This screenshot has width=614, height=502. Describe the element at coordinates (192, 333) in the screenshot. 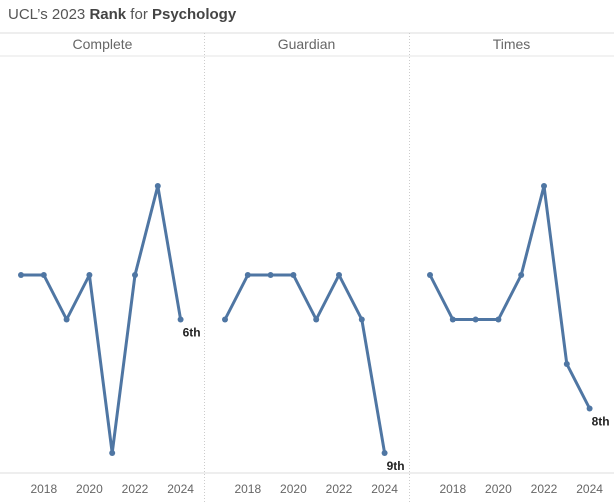

I see `end-rank-label: 6th` at that location.